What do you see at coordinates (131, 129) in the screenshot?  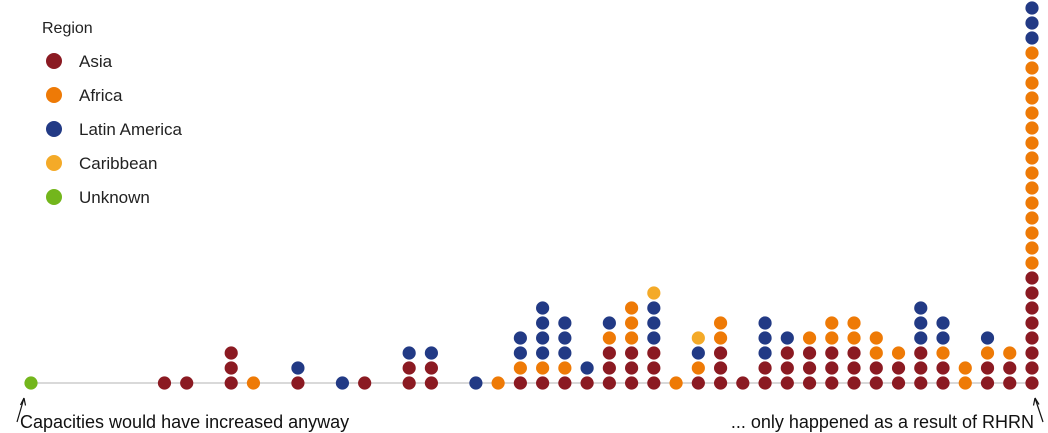 I see `legend-label-latam: Latin America` at bounding box center [131, 129].